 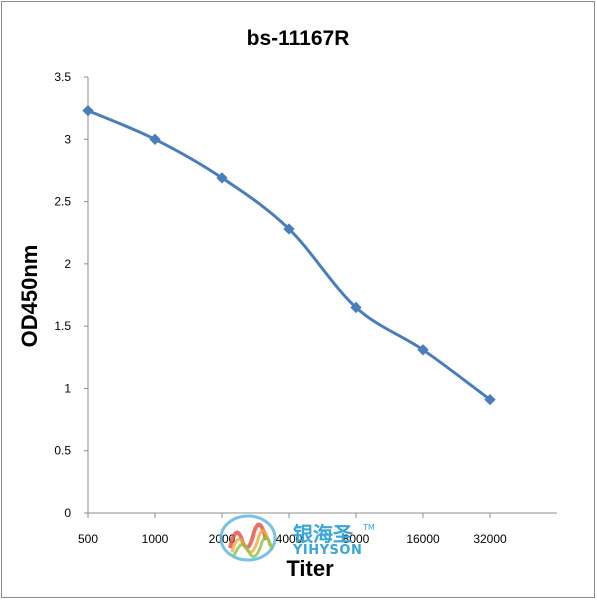 I want to click on x-ticks: 500 1000 2000 4000 8000 16000 32000, so click(x=292, y=529).